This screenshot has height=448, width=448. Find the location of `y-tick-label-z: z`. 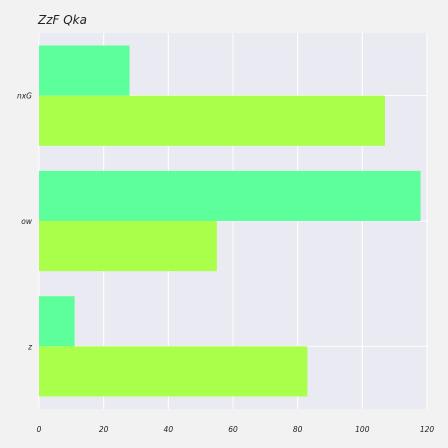

y-tick-label-z: z is located at coordinates (30, 346).